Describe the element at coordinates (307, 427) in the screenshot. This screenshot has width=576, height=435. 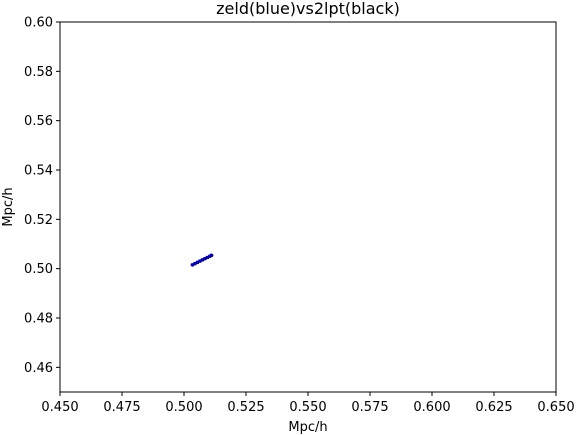
I see `x-axis-label: Mpc/h` at that location.